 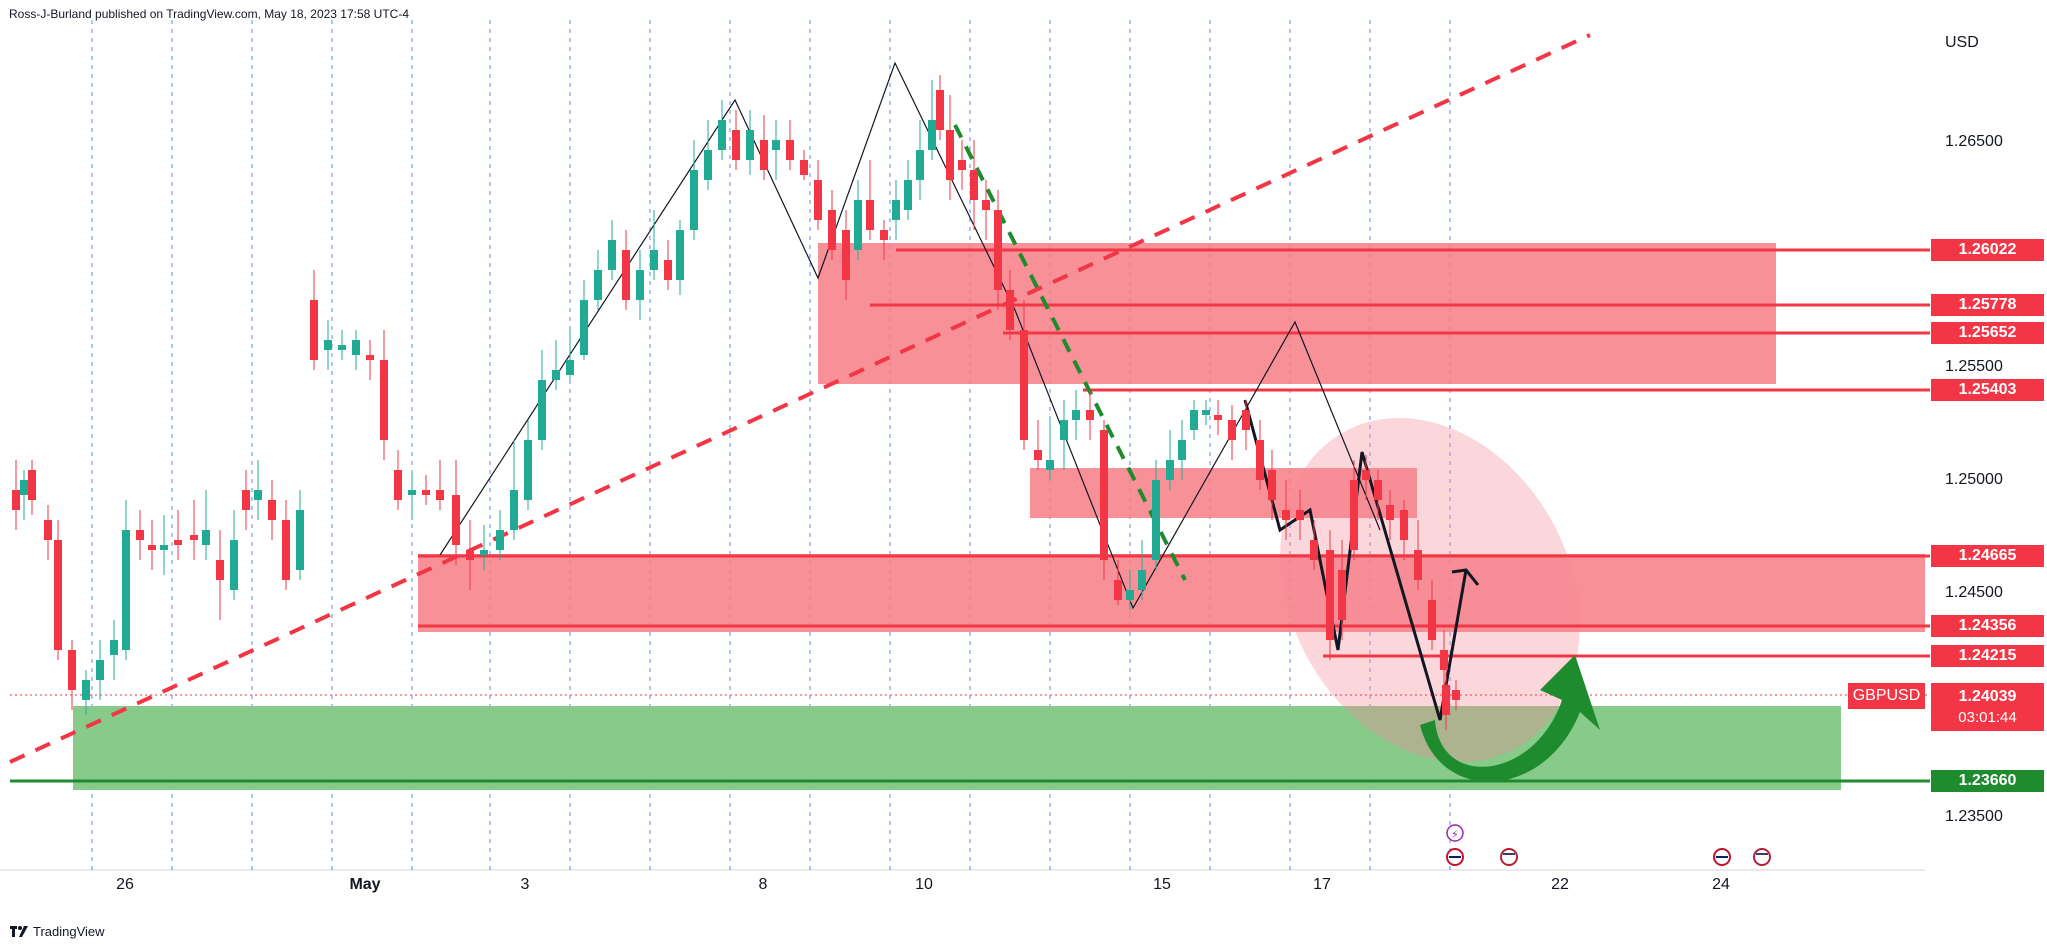 What do you see at coordinates (1974, 366) in the screenshot?
I see `price-axis-tick: 1.25500` at bounding box center [1974, 366].